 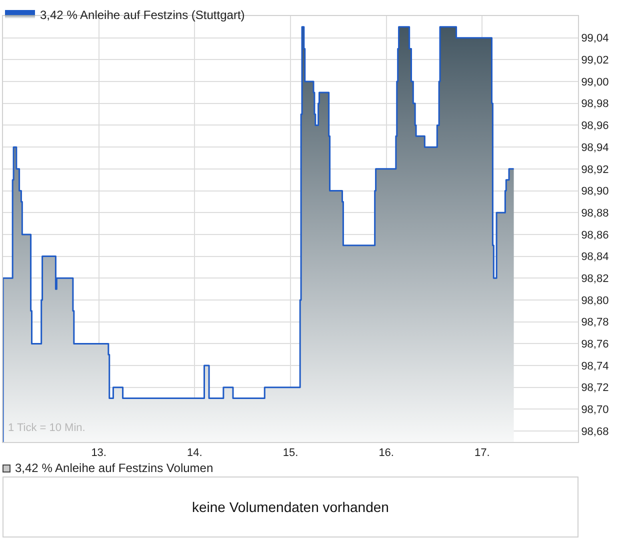 What do you see at coordinates (595, 82) in the screenshot?
I see `y-tick-label: 99,00` at bounding box center [595, 82].